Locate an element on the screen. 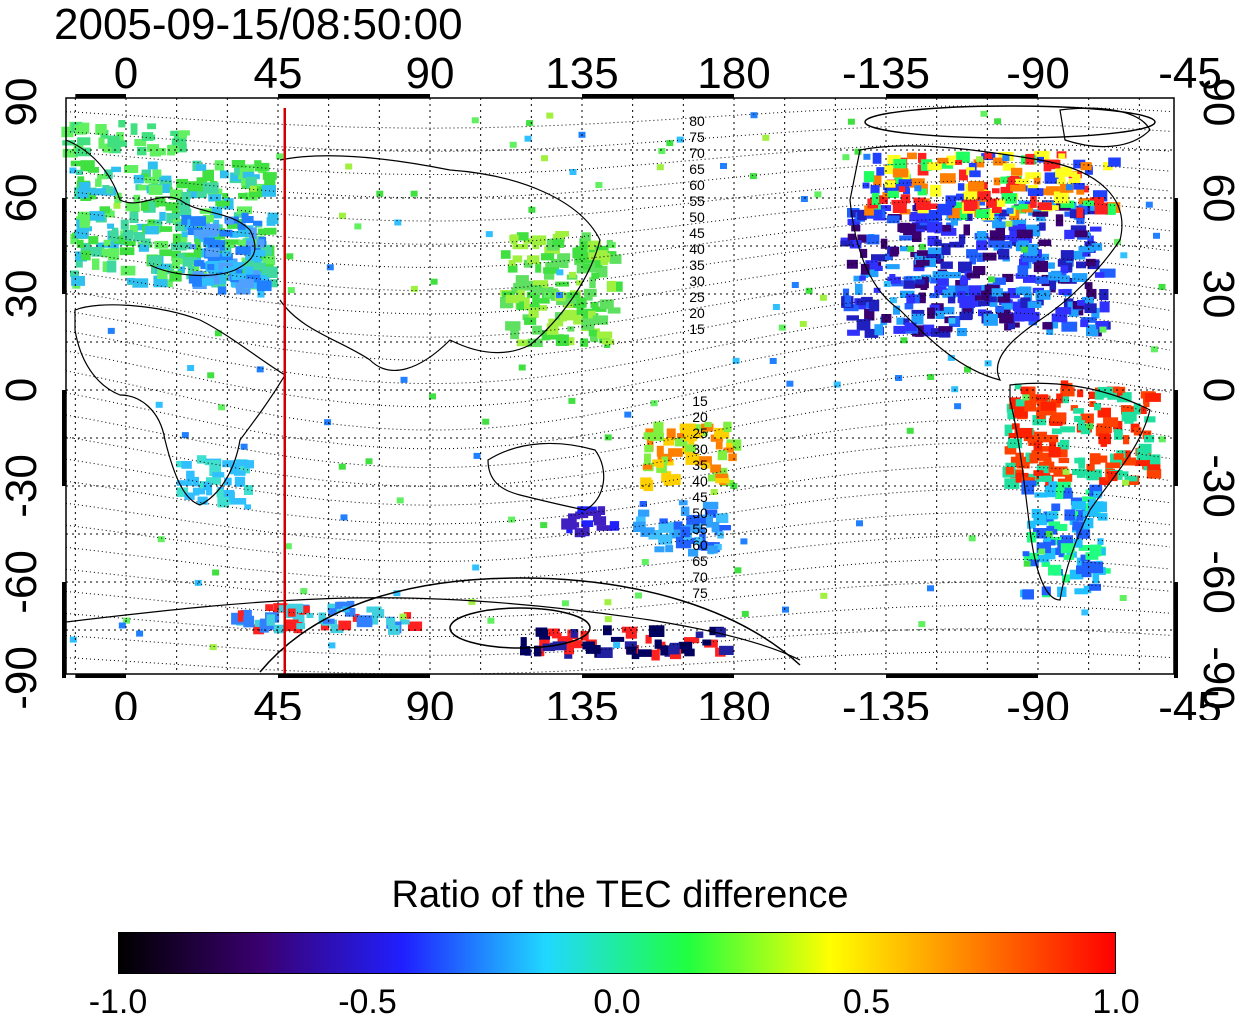  contour-label: 55 is located at coordinates (700, 529).